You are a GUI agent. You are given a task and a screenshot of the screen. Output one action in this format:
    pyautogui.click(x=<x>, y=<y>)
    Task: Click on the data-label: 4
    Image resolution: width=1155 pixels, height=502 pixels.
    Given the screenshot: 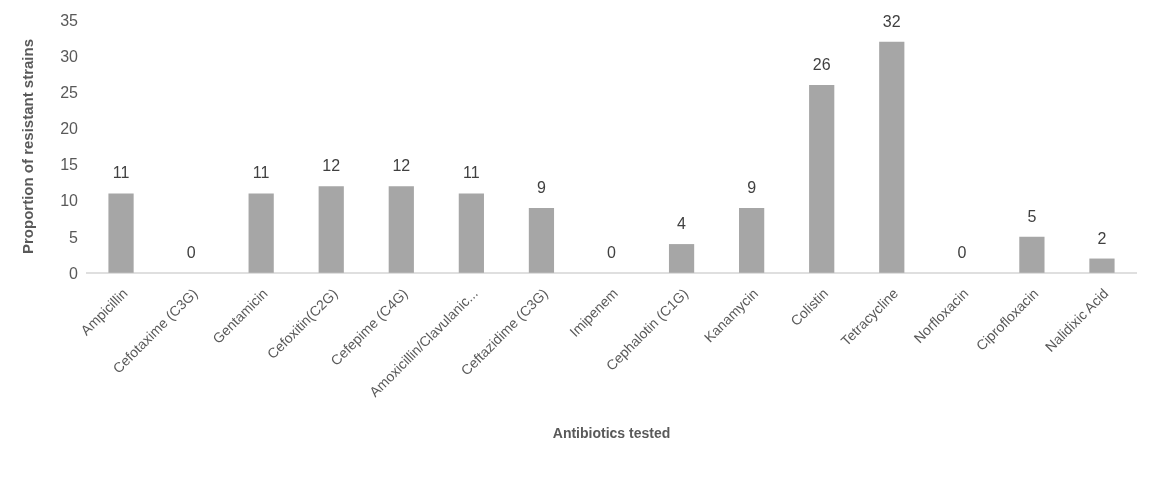 What is the action you would take?
    pyautogui.click(x=682, y=224)
    